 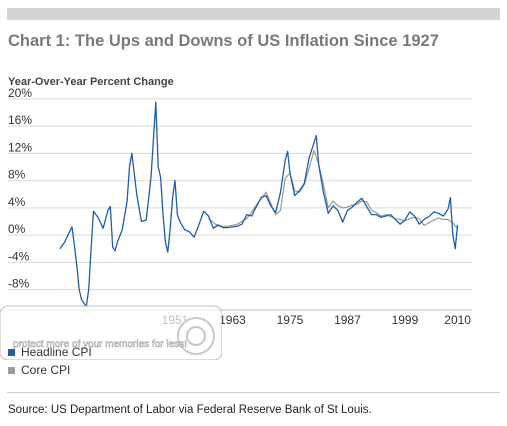 I want to click on x-tick-label: 1987, so click(x=347, y=320).